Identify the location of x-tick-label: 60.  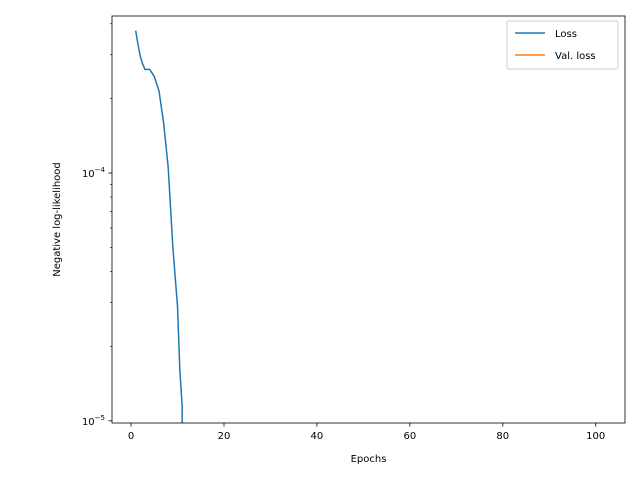
(409, 436).